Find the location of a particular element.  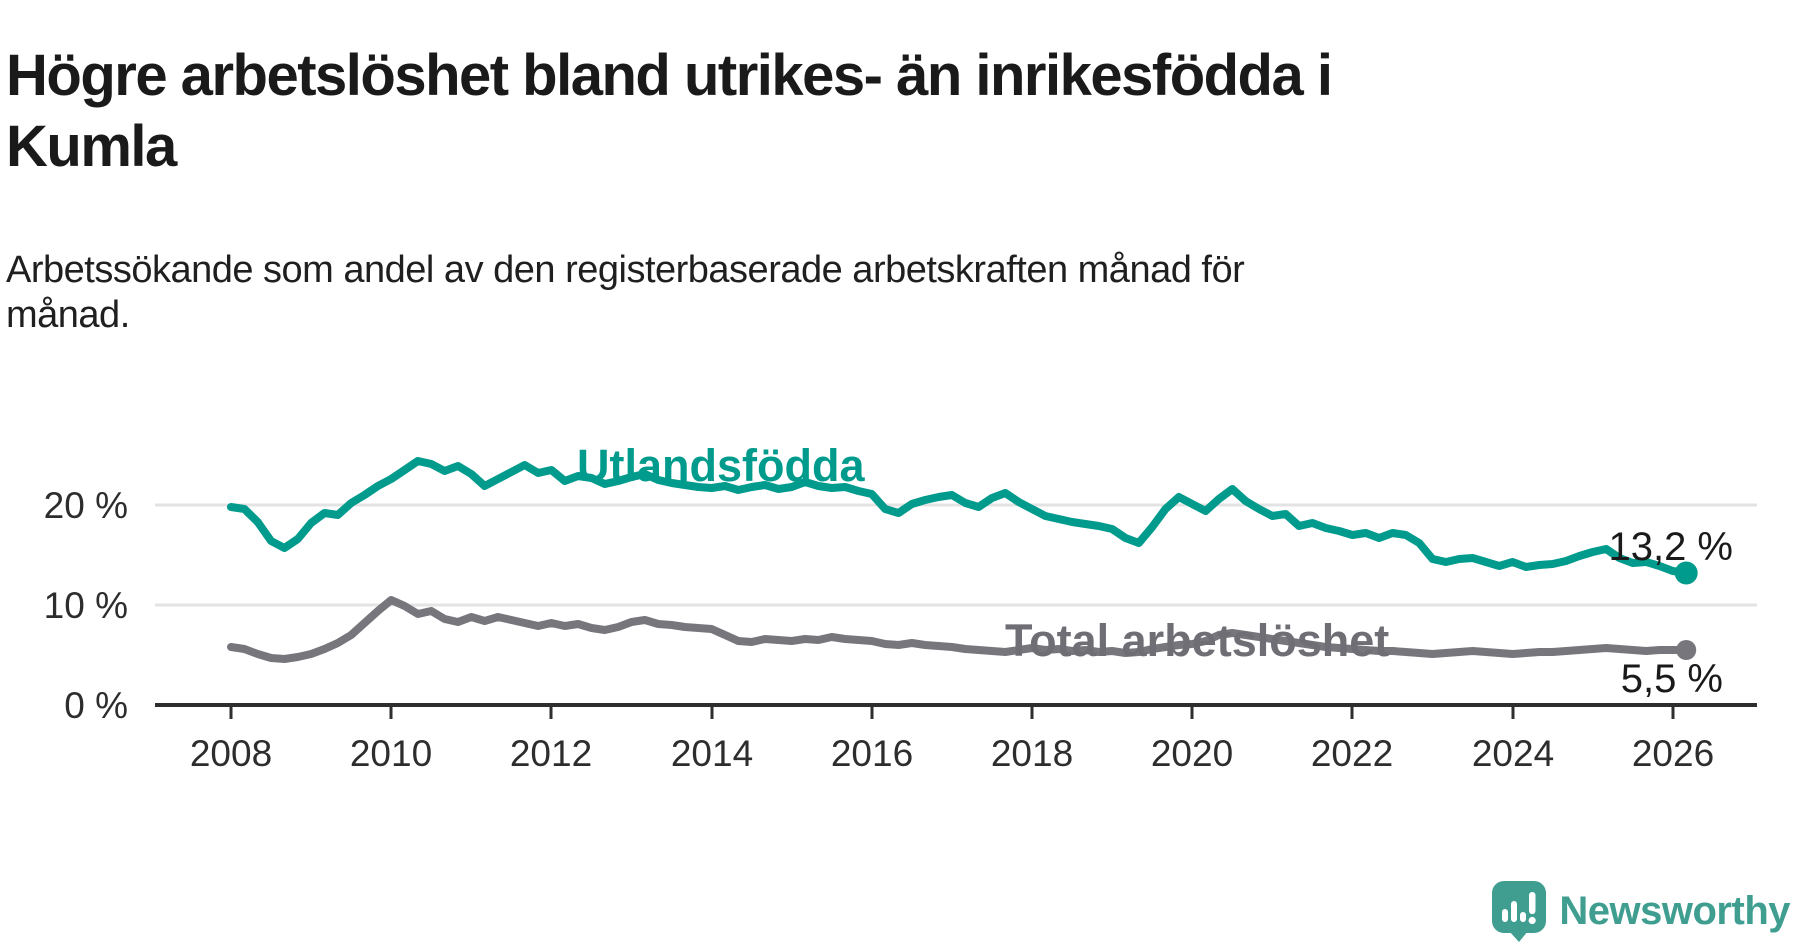

x-tick-label: 2008 is located at coordinates (231, 753).